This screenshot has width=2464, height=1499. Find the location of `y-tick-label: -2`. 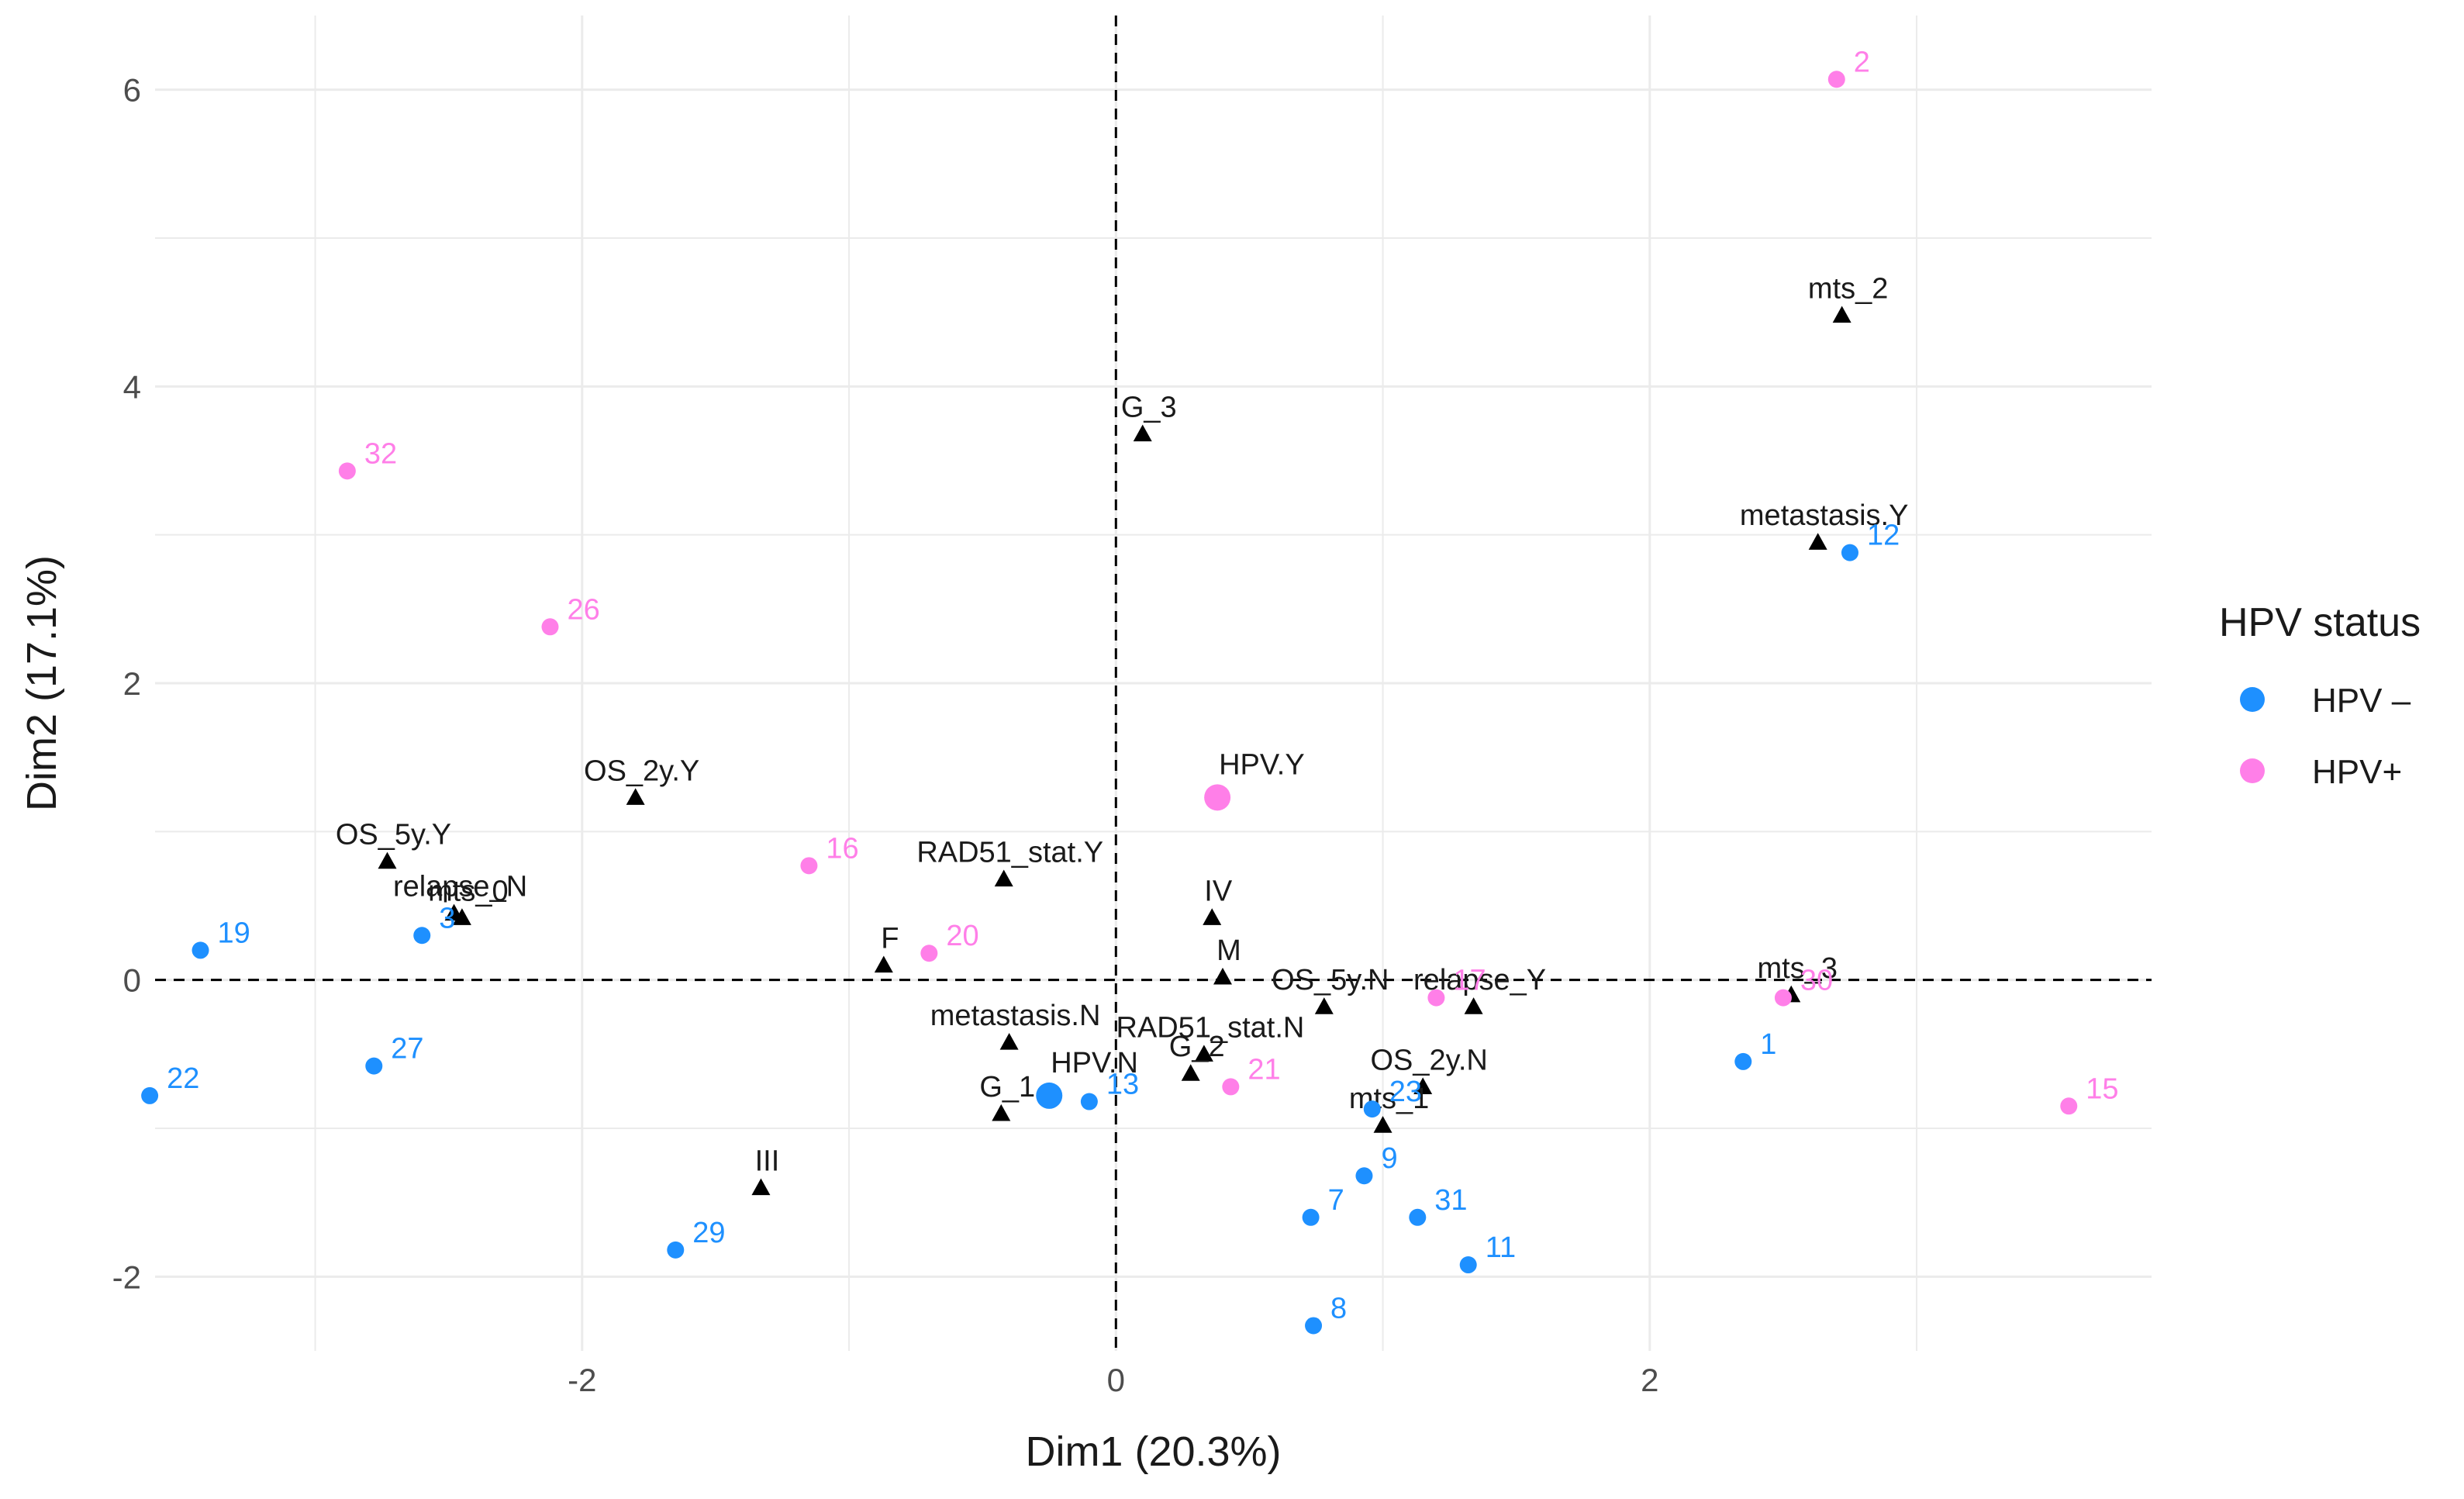

y-tick-label: -2 is located at coordinates (126, 1277).